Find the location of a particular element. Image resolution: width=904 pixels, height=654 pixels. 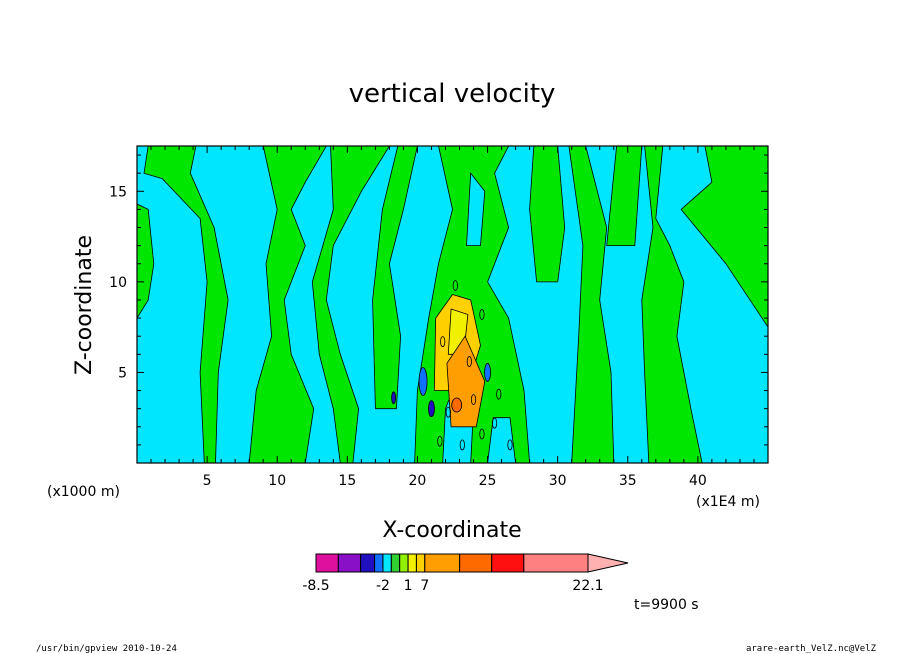

x-tick-label: 25 is located at coordinates (488, 481).